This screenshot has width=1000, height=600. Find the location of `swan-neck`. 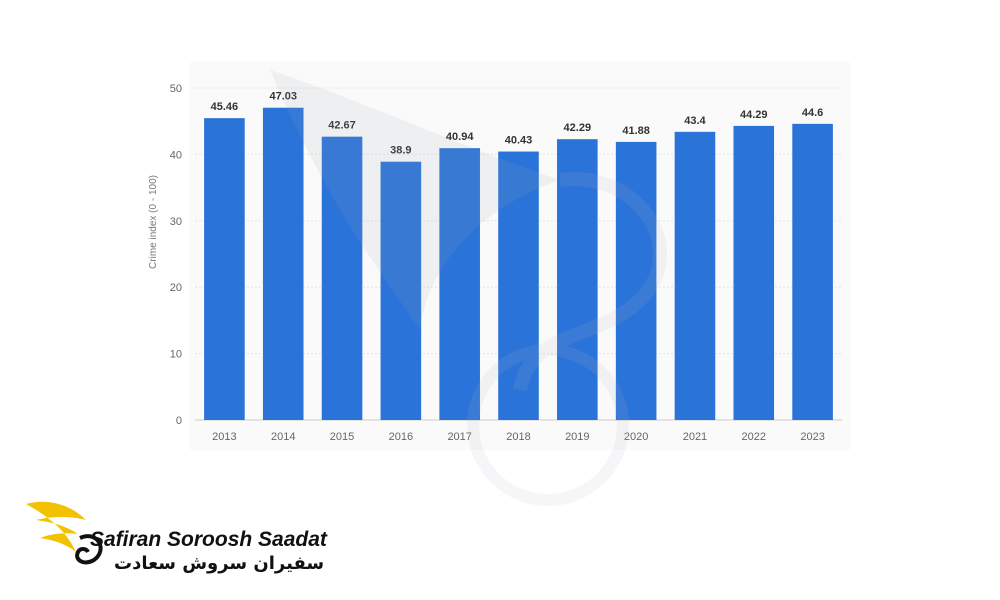

swan-neck is located at coordinates (89, 549).